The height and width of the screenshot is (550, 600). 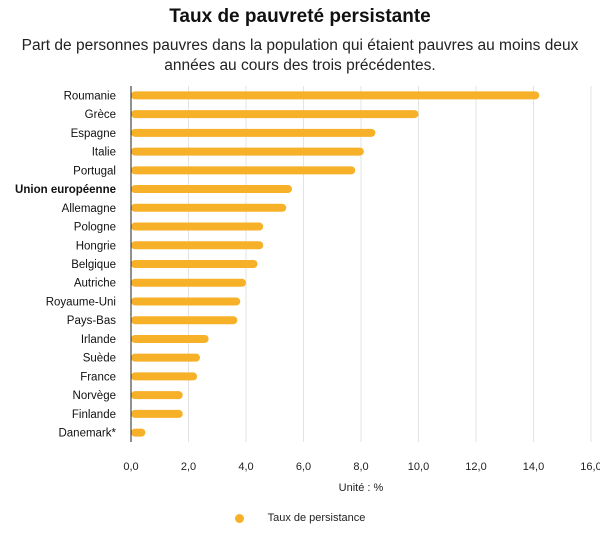 I want to click on legend: Taux de persistance, so click(x=300, y=518).